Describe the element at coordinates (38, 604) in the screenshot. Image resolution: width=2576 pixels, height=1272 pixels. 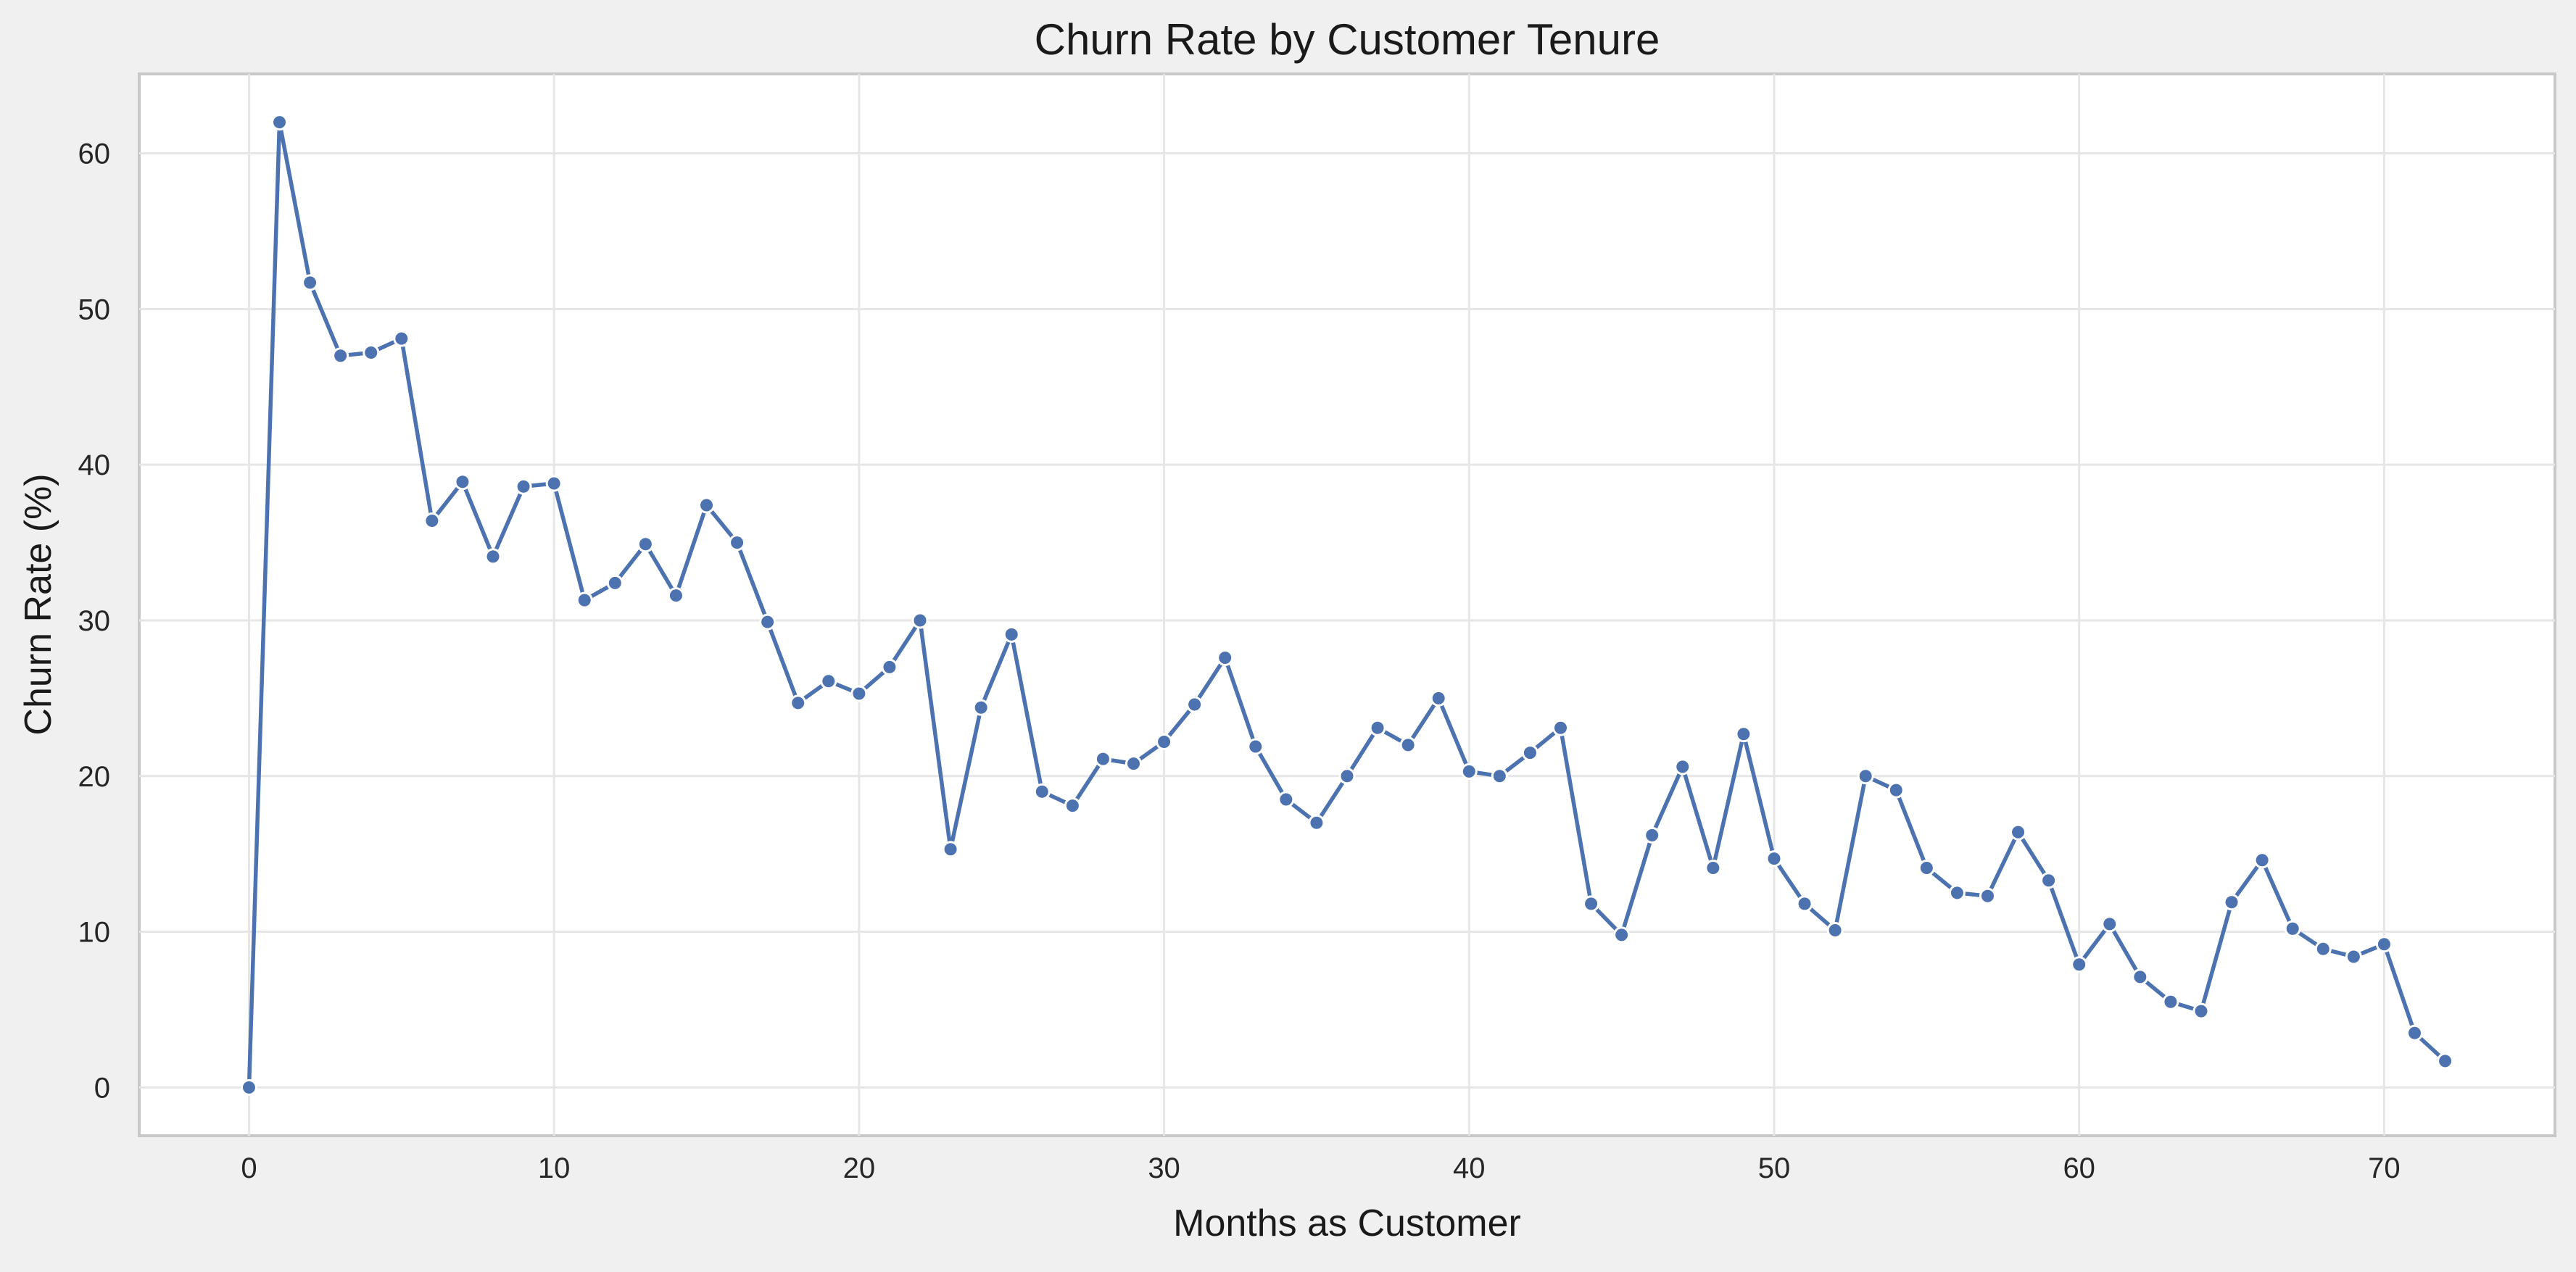
I see `y-axis-label: Churn Rate (%)` at that location.